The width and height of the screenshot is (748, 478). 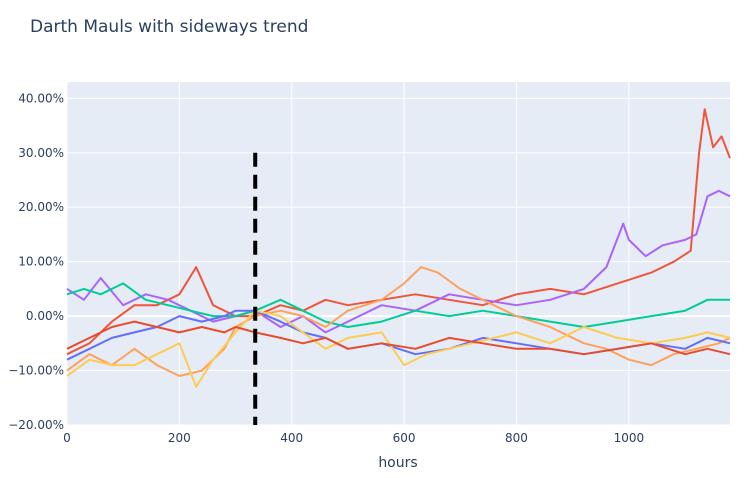 What do you see at coordinates (169, 27) in the screenshot?
I see `chart-title: Darth Mauls with sideways trend` at bounding box center [169, 27].